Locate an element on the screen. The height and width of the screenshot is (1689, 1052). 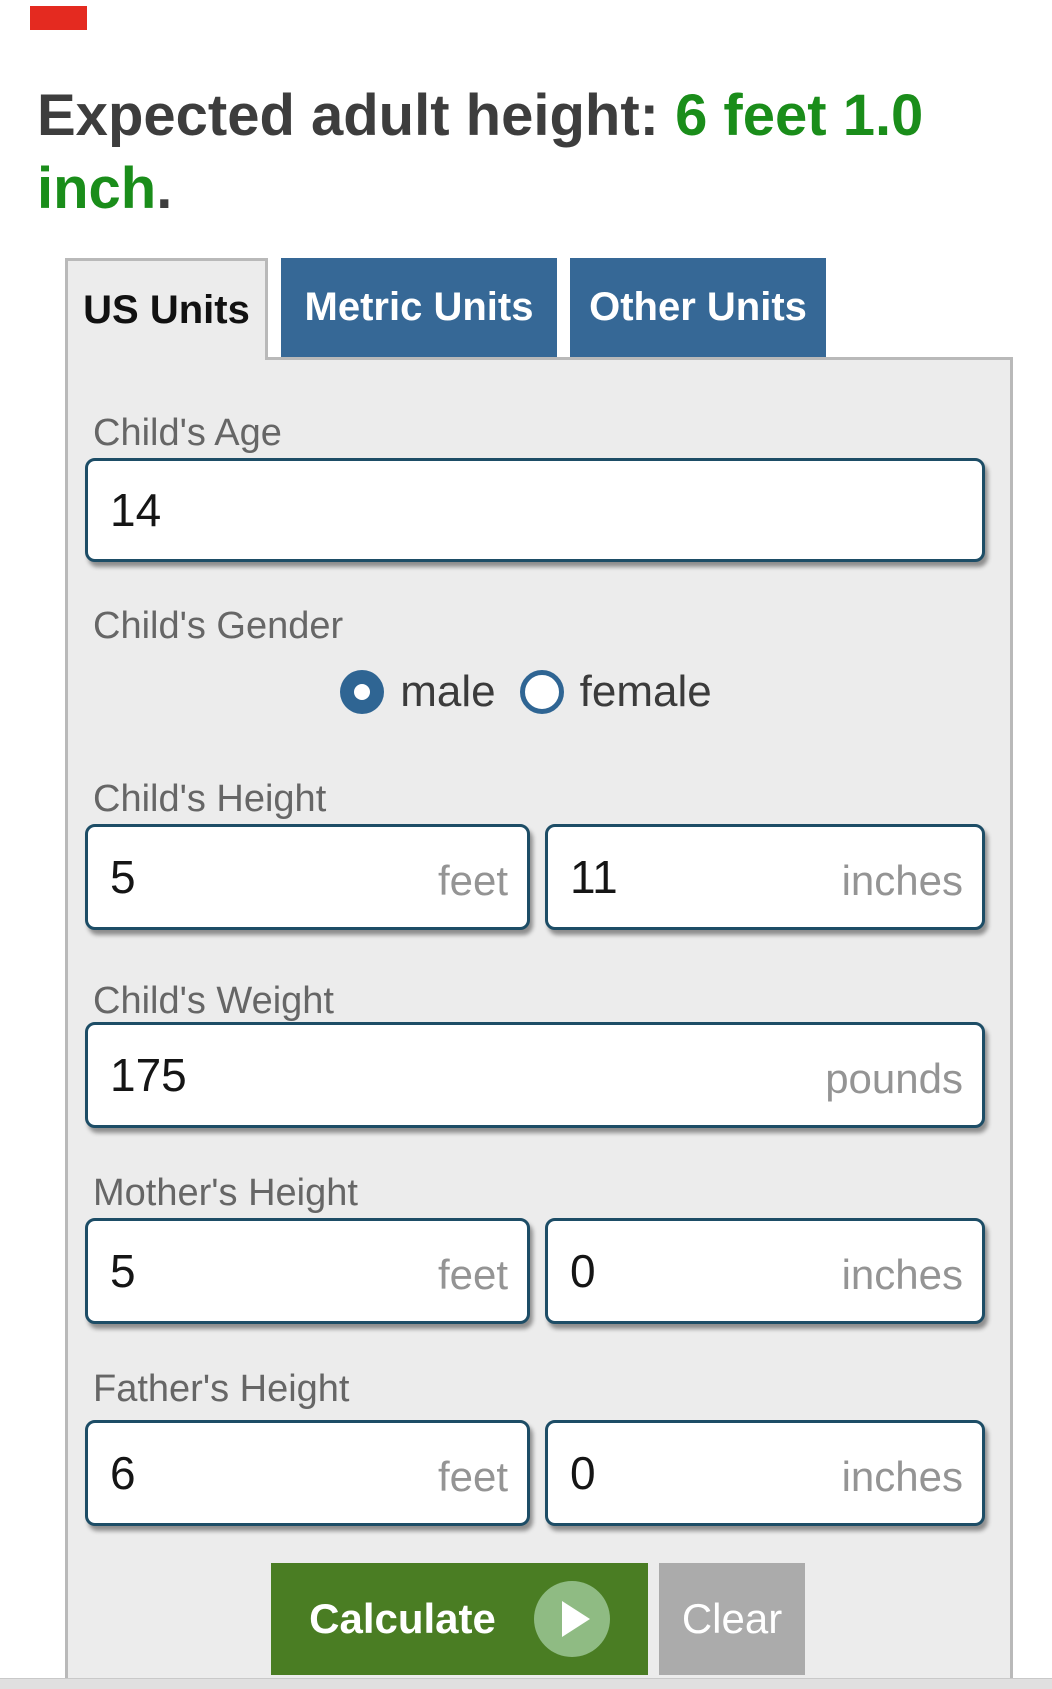
child-height-feet-input is located at coordinates (307, 877).